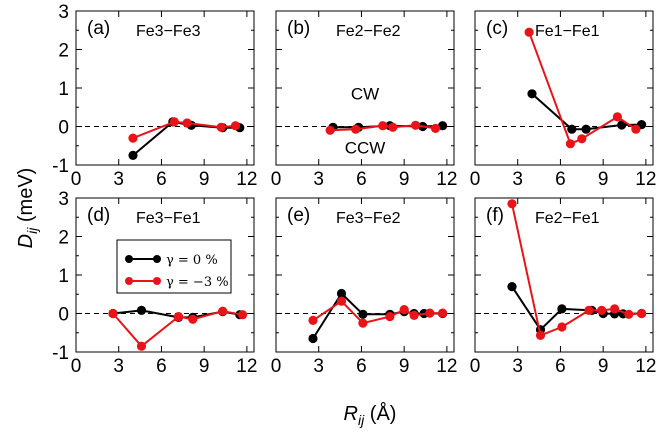  I want to click on panel-4-ytick-label: 3, so click(63, 199).